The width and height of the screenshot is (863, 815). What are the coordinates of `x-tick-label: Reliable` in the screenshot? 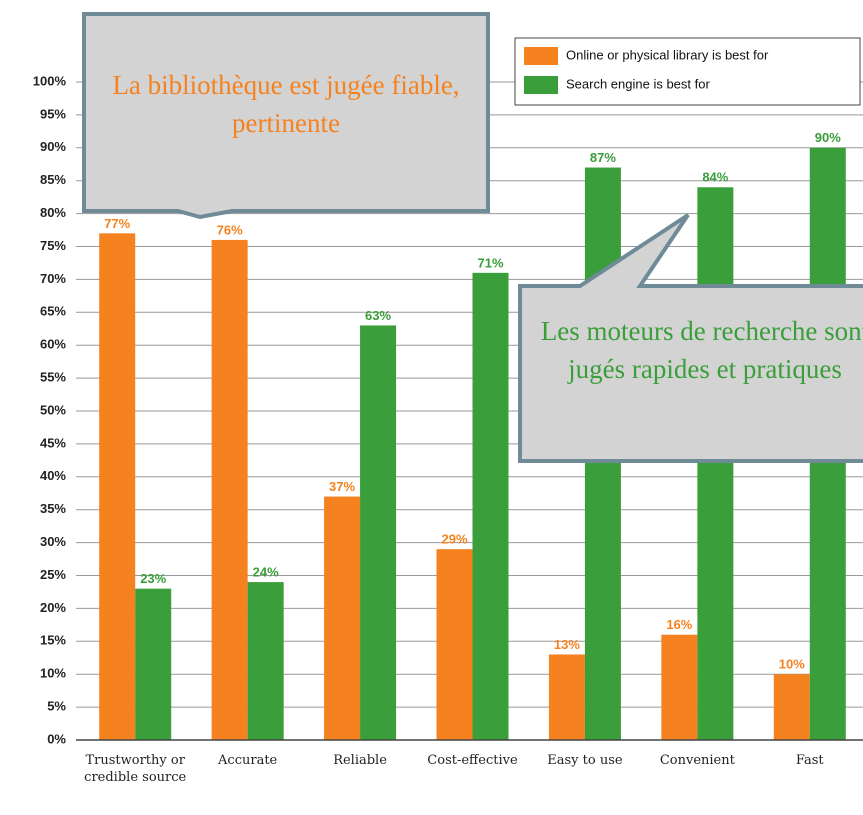 It's located at (360, 760).